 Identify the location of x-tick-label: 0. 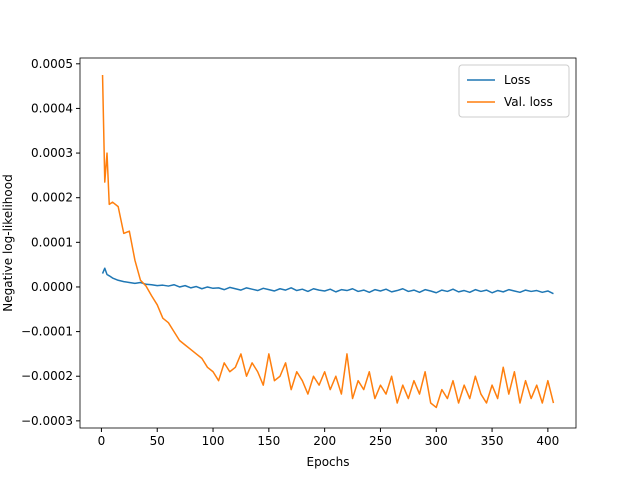
(102, 441).